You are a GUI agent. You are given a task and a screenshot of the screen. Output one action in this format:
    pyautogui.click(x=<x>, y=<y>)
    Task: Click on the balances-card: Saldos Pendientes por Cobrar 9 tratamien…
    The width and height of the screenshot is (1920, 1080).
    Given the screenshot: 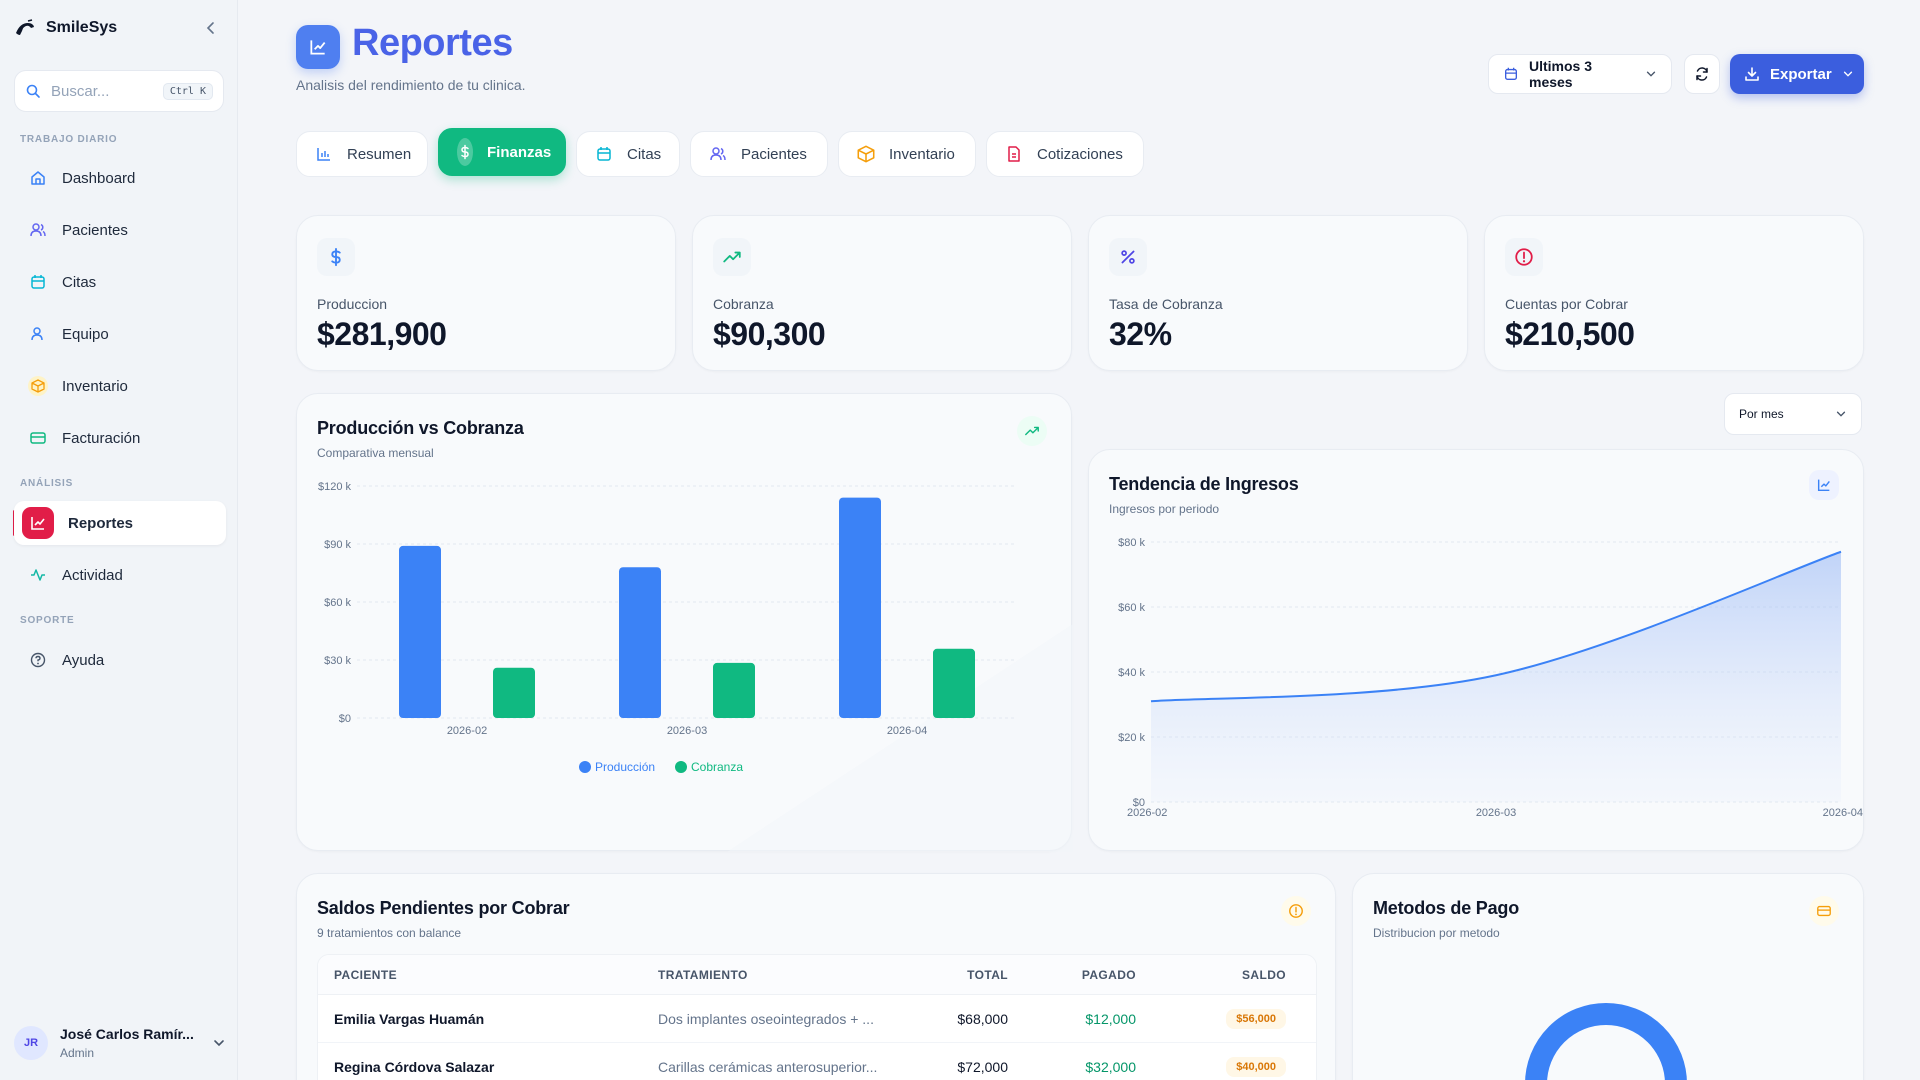 What is the action you would take?
    pyautogui.click(x=816, y=976)
    